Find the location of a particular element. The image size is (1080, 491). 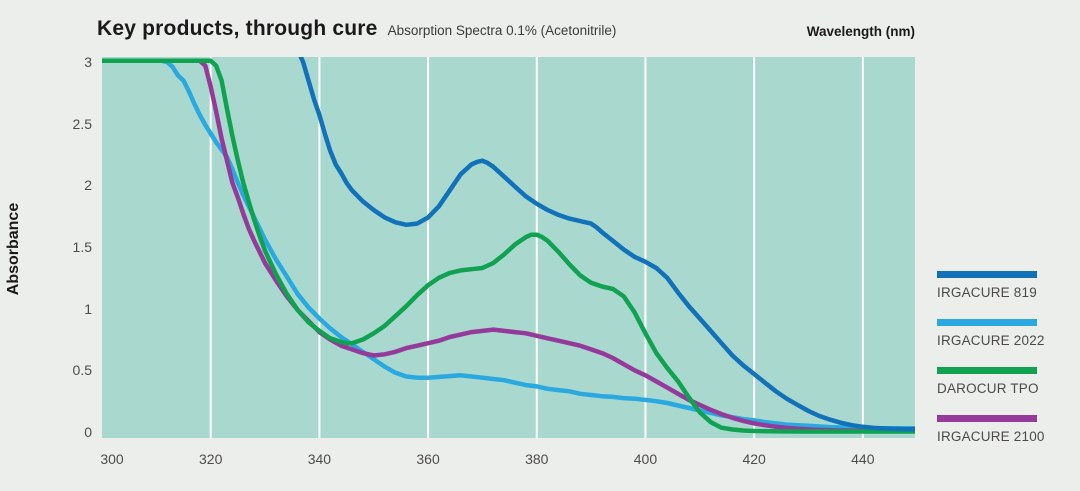

legend-item-irgacure-819: IRGACURE 819 is located at coordinates (1004, 285).